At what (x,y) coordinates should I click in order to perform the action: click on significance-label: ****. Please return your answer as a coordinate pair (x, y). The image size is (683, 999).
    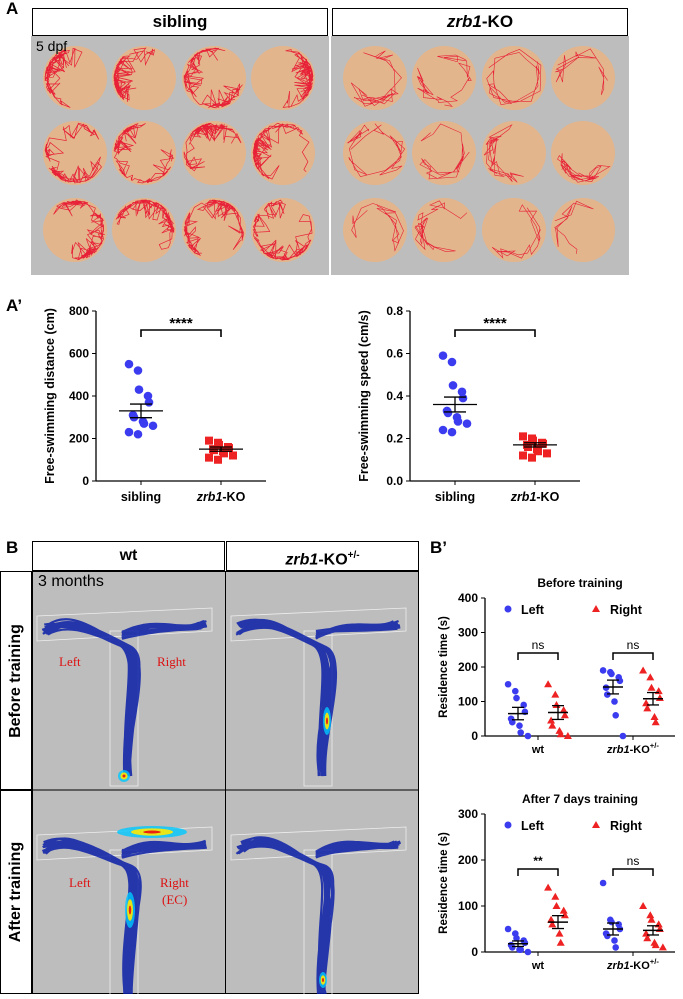
    Looking at the image, I should click on (181, 323).